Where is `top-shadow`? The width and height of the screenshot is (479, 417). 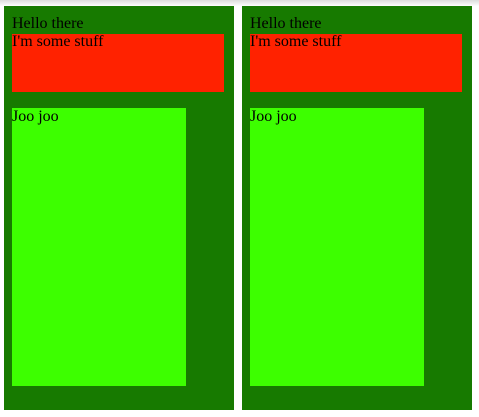 top-shadow is located at coordinates (239, 3).